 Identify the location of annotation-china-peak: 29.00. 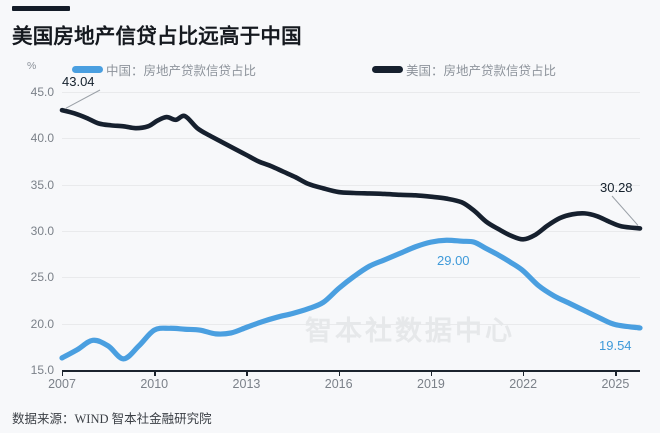
(453, 260).